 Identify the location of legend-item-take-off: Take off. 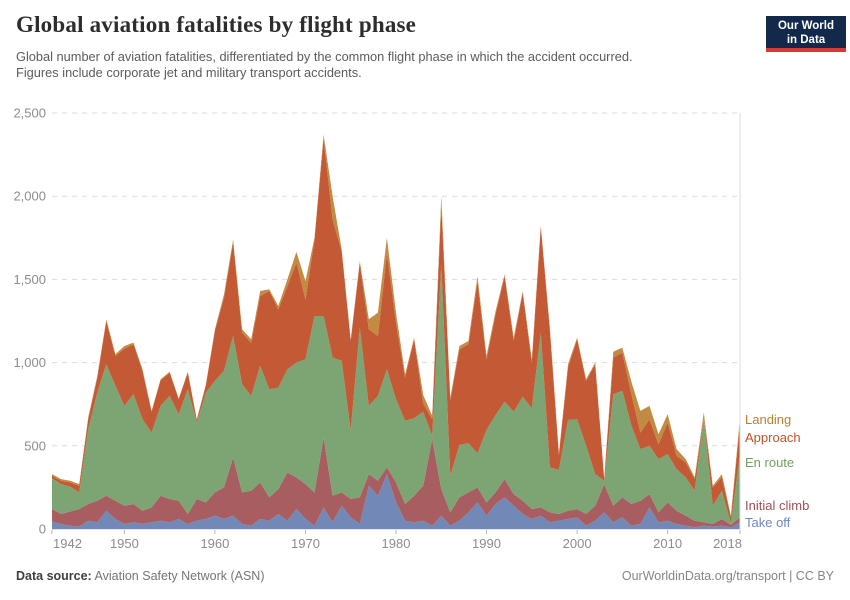
(768, 522).